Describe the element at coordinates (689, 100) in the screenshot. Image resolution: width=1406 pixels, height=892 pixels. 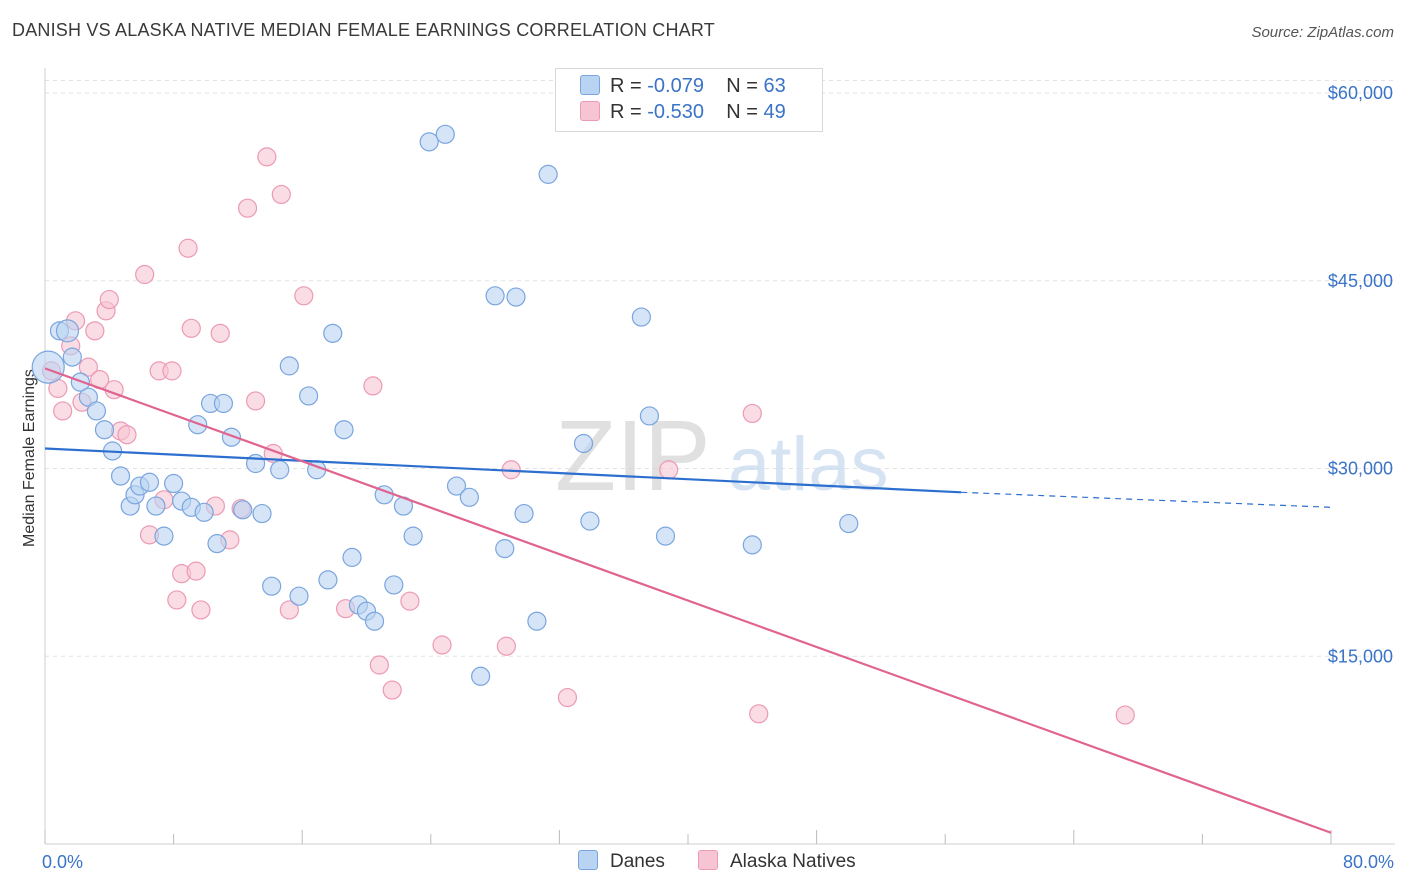
I see `correlation-legend: R = -0.079 N = 63 R = -0.530 N = 49` at that location.